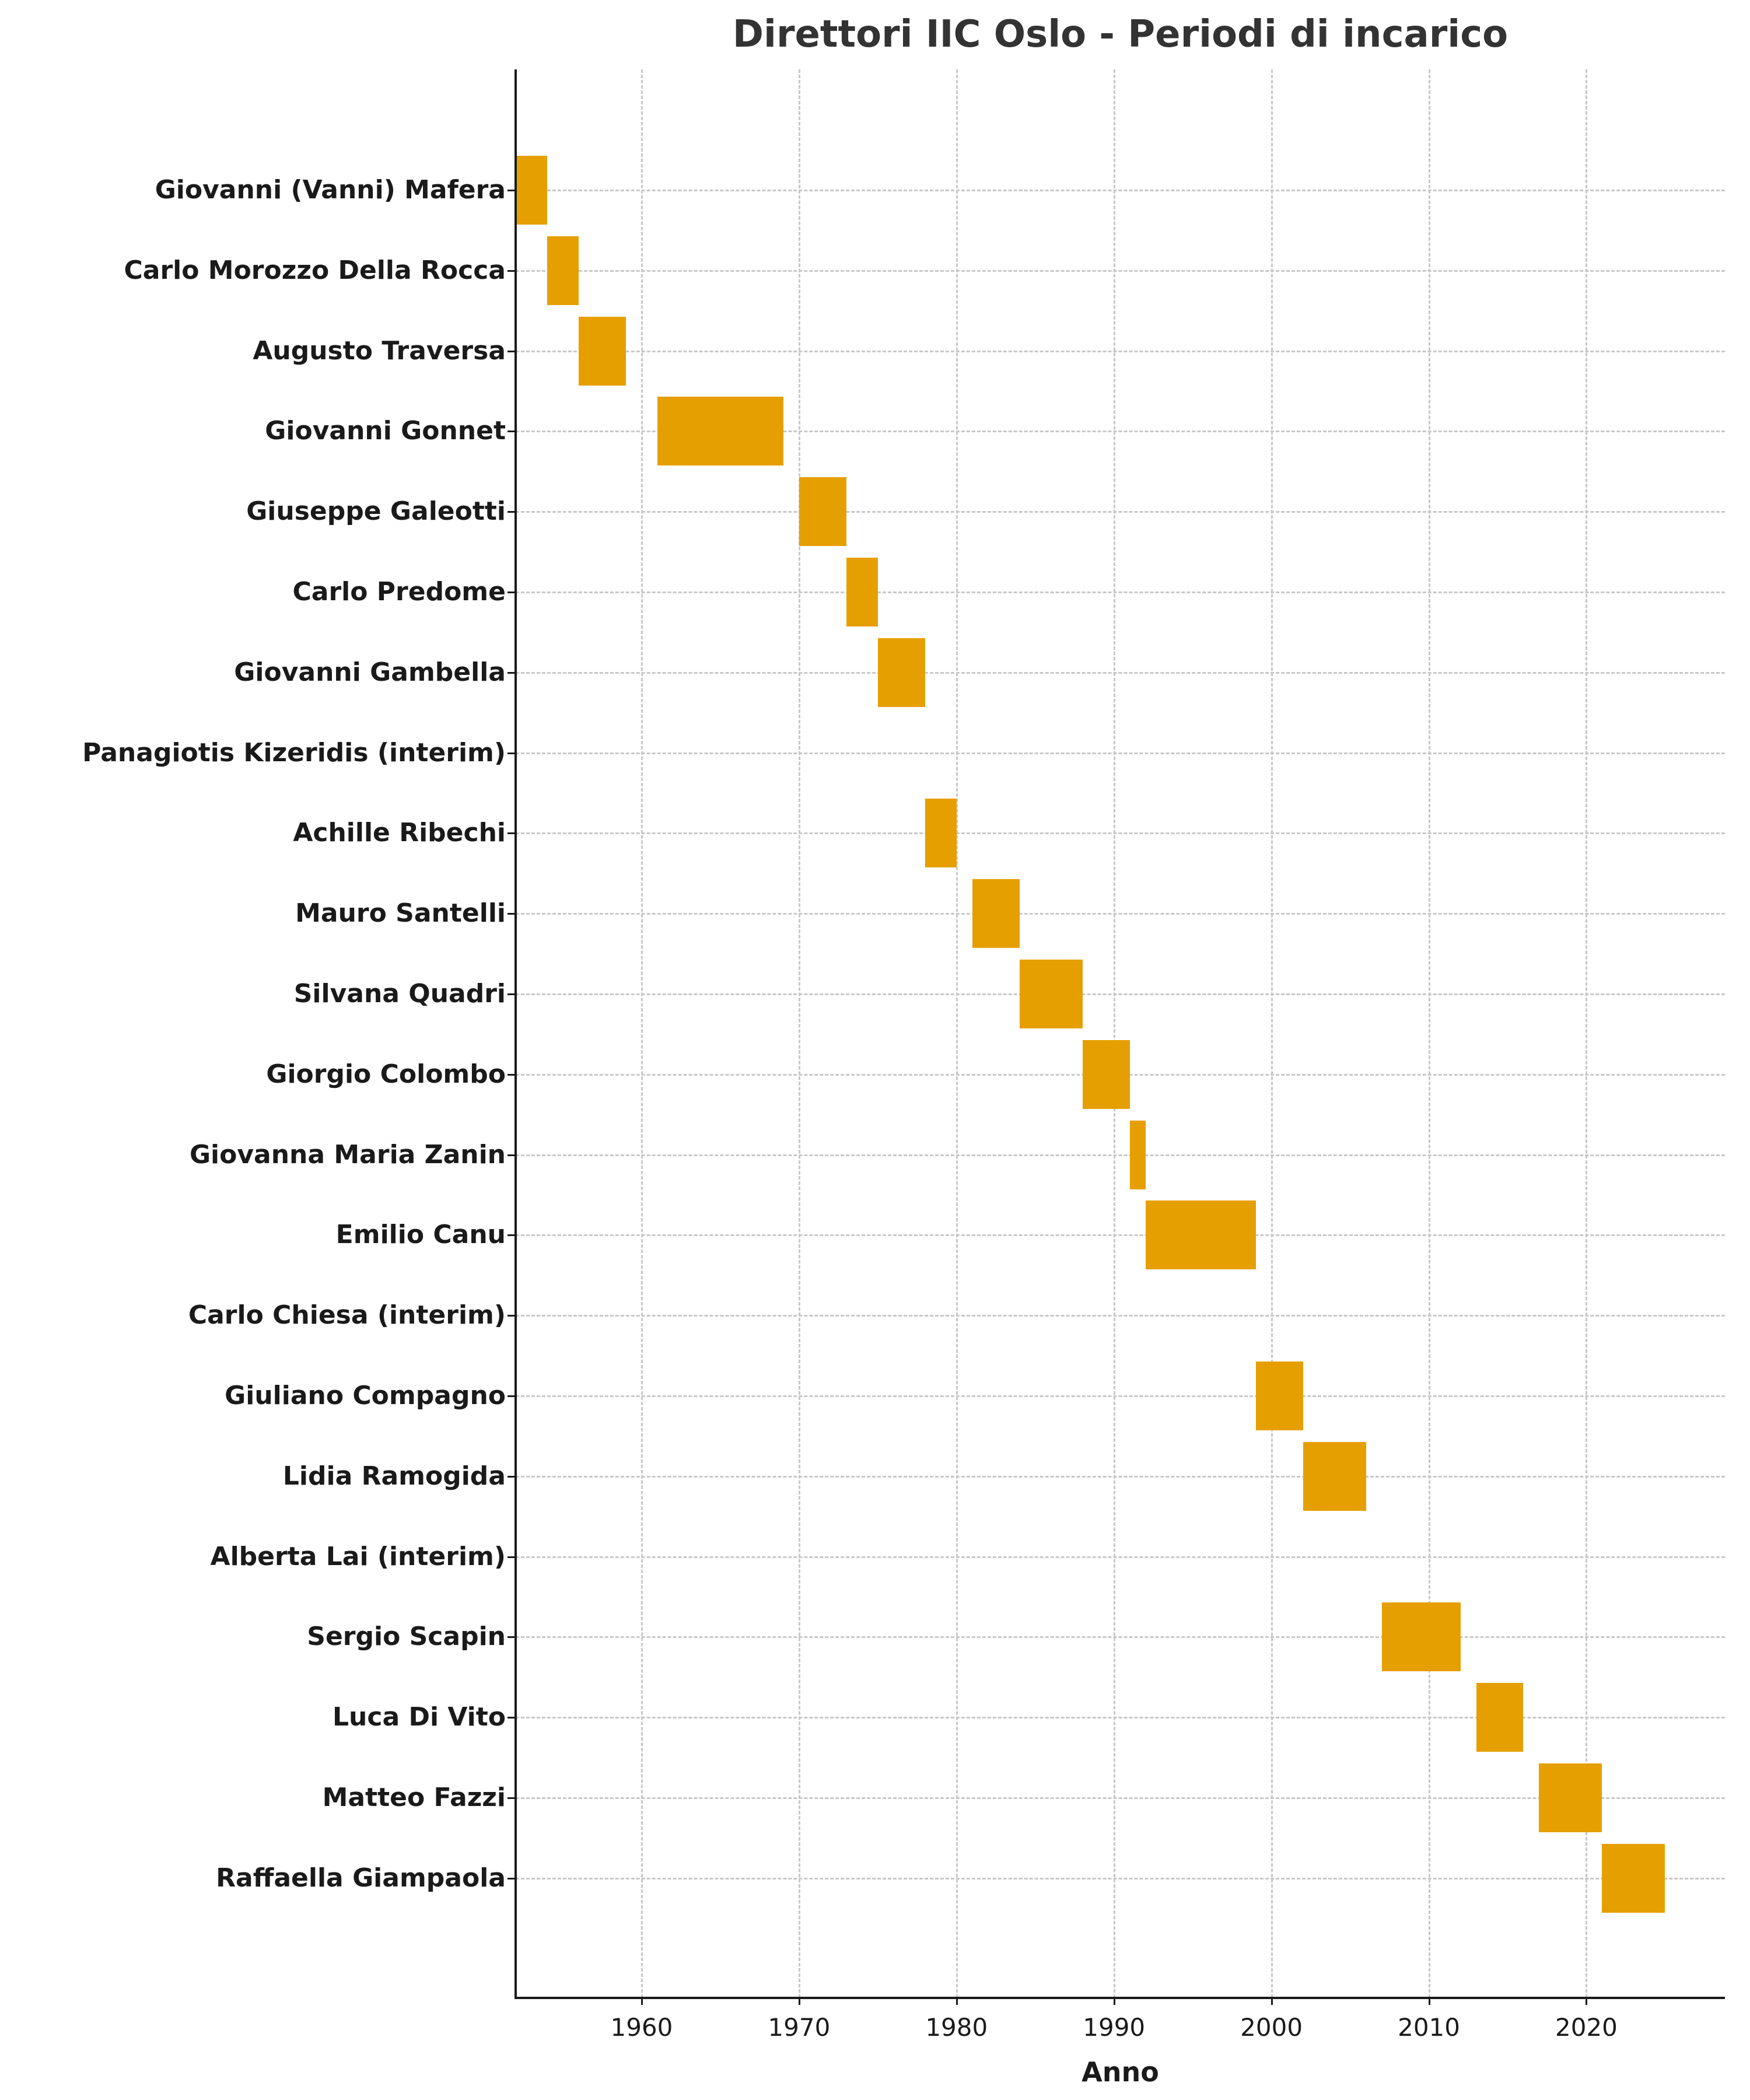  Describe the element at coordinates (370, 672) in the screenshot. I see `y-tick-label: Giovanni Gambella` at that location.